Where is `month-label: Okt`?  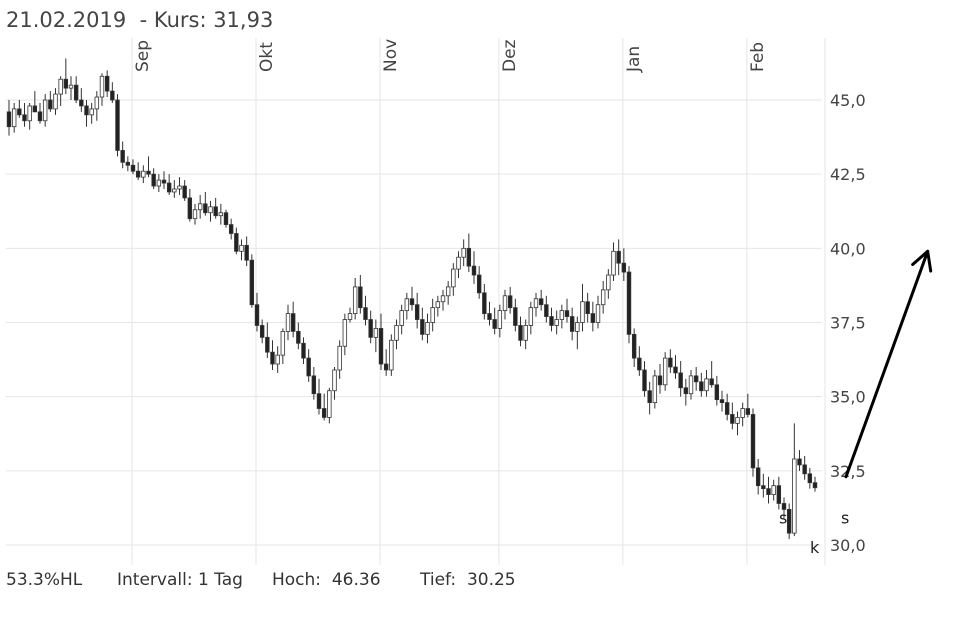
month-label: Okt is located at coordinates (267, 57).